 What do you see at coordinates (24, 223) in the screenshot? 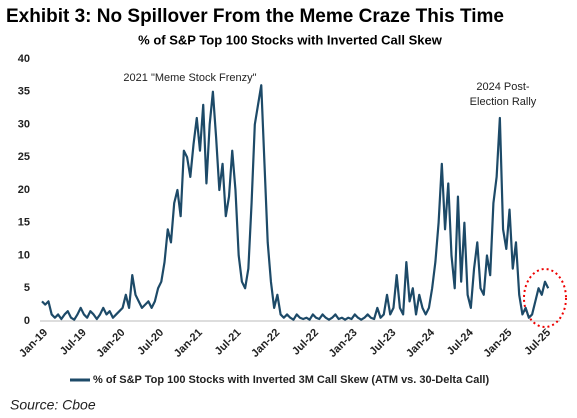
I see `y-tick-label: 15` at bounding box center [24, 223].